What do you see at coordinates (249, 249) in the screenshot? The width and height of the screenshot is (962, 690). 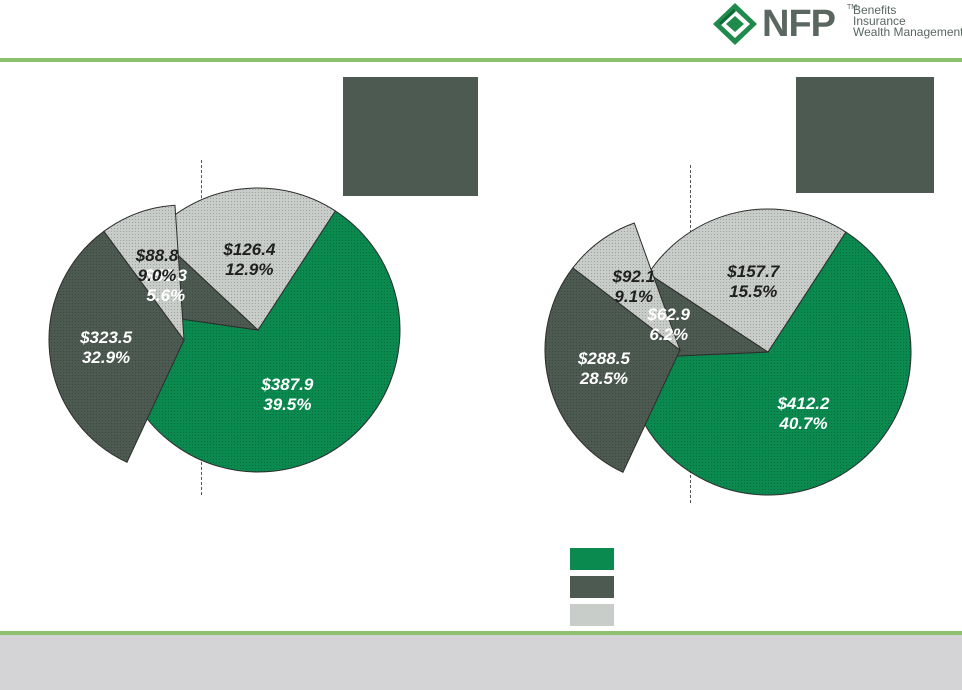 I see `pie-1-right-label-3-value: $126.4` at bounding box center [249, 249].